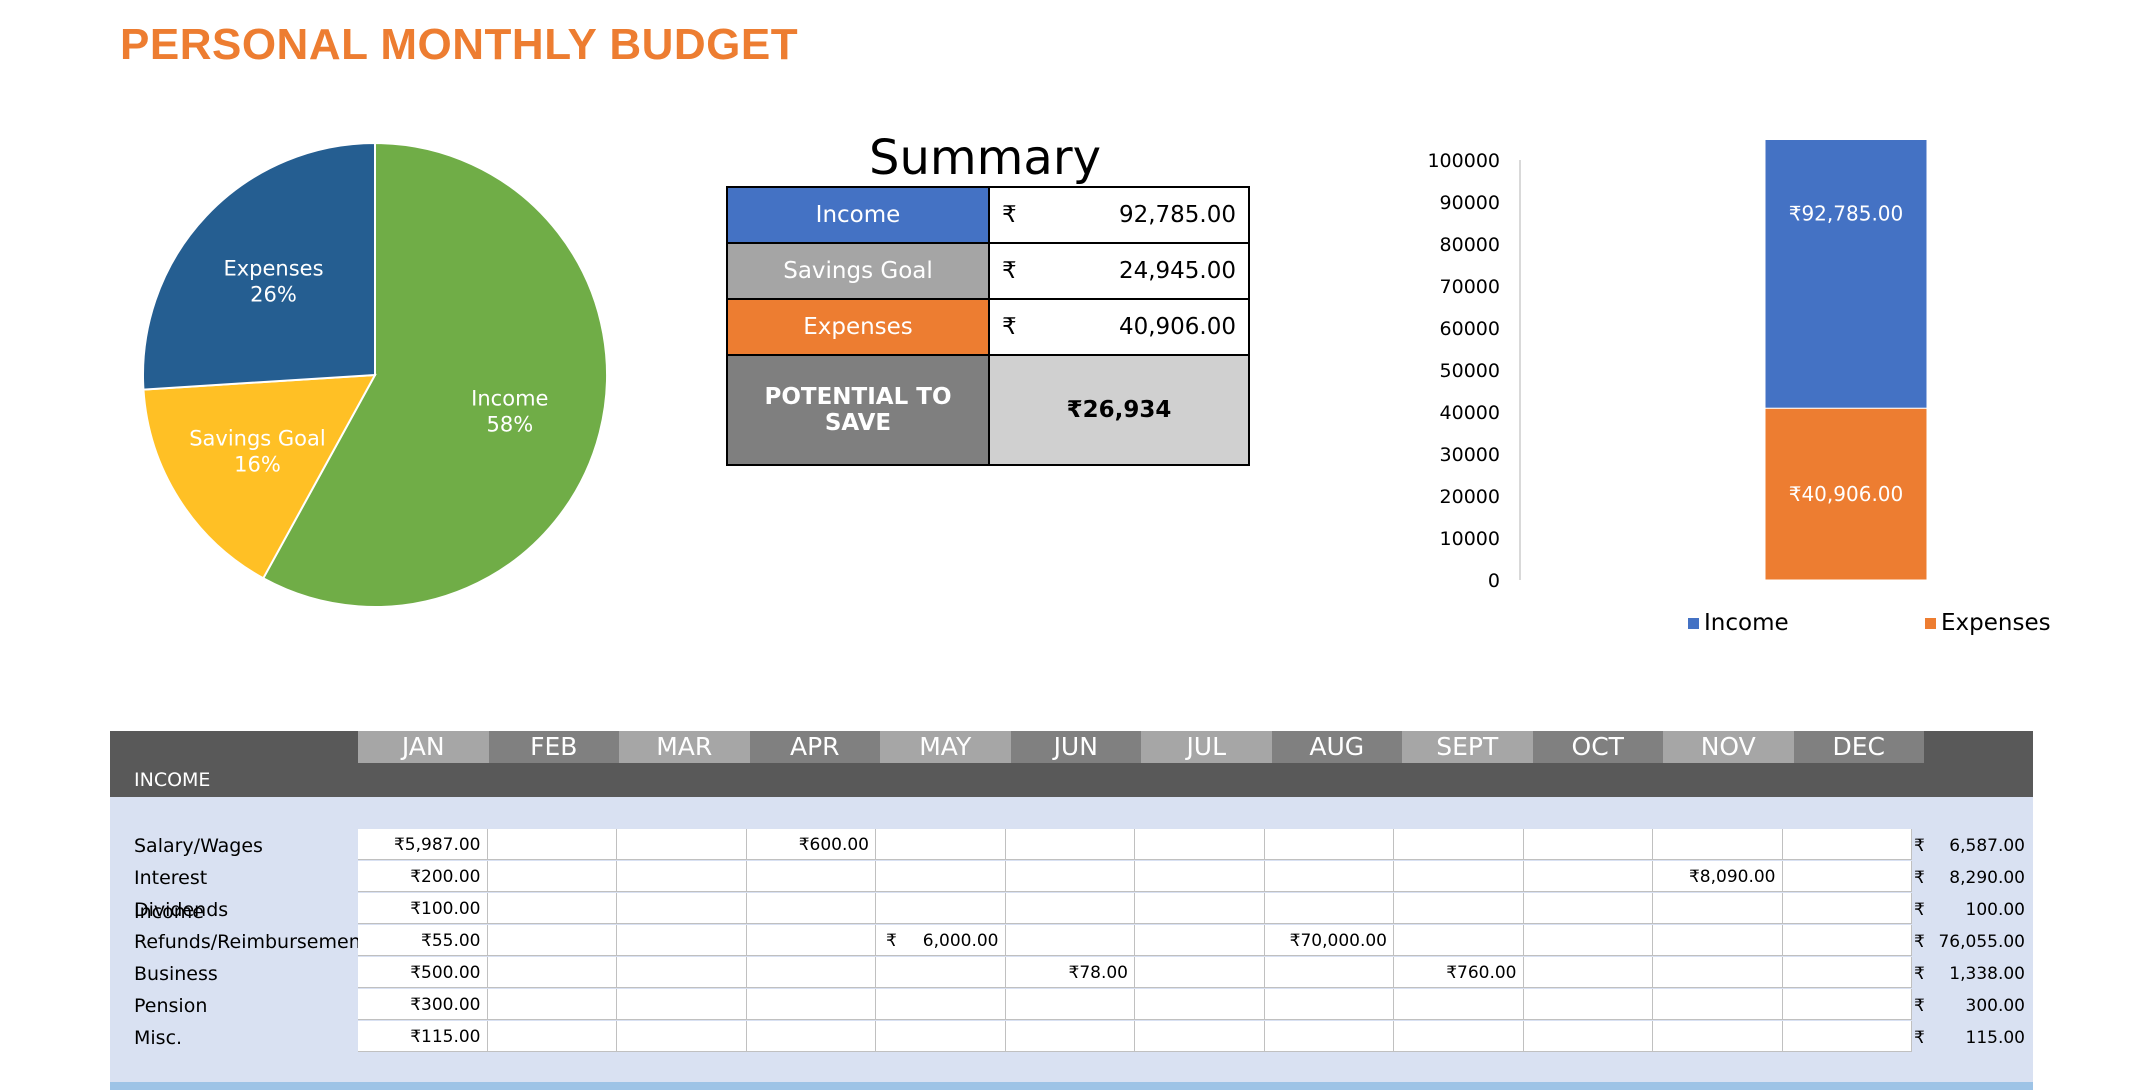 The width and height of the screenshot is (2144, 1090). I want to click on potential-to-save-label: POTENTIAL TO SAVE, so click(858, 410).